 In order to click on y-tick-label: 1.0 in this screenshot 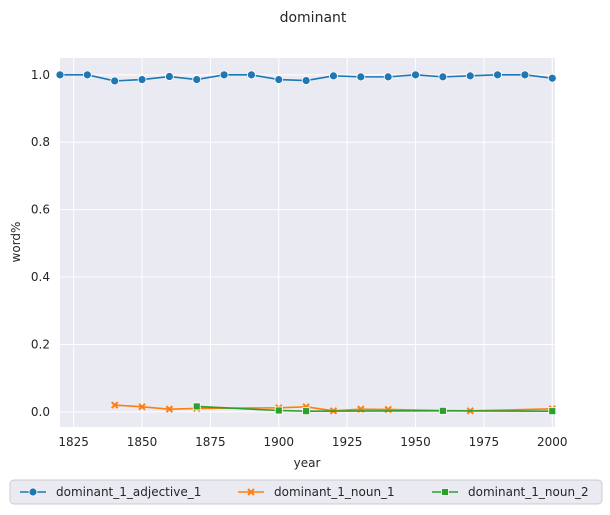, I will do `click(40, 75)`.